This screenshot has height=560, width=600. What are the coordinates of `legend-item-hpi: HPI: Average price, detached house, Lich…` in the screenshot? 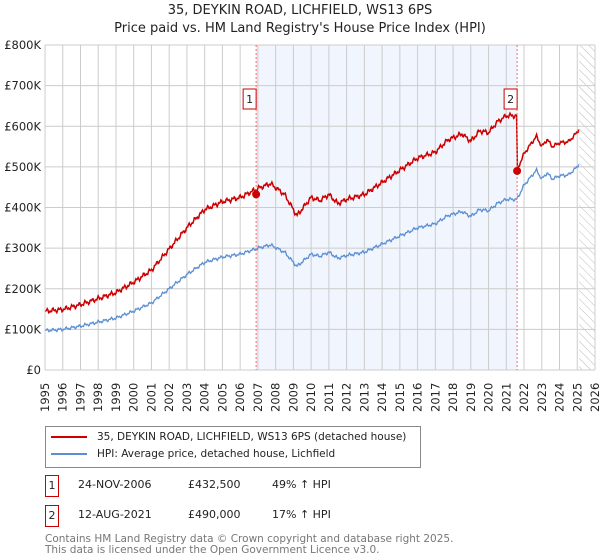 It's located at (193, 454).